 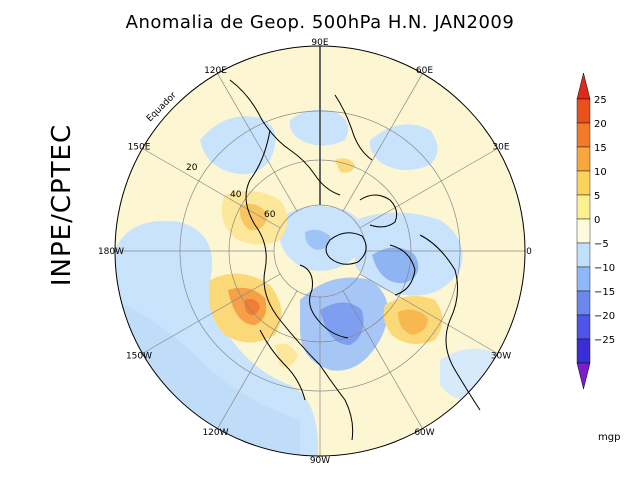 I want to click on colorbar-label: 20, so click(x=600, y=124).